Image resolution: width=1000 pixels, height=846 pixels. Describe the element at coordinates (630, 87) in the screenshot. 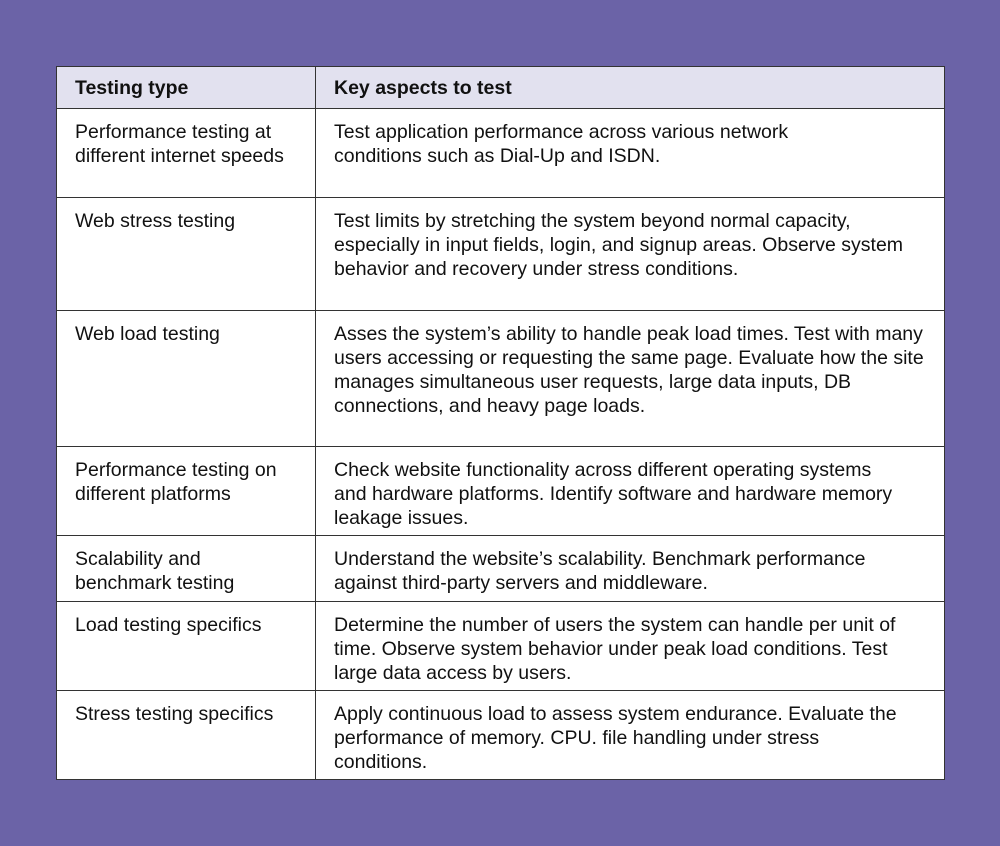

I see `header-key-aspects: Key aspects to test` at that location.